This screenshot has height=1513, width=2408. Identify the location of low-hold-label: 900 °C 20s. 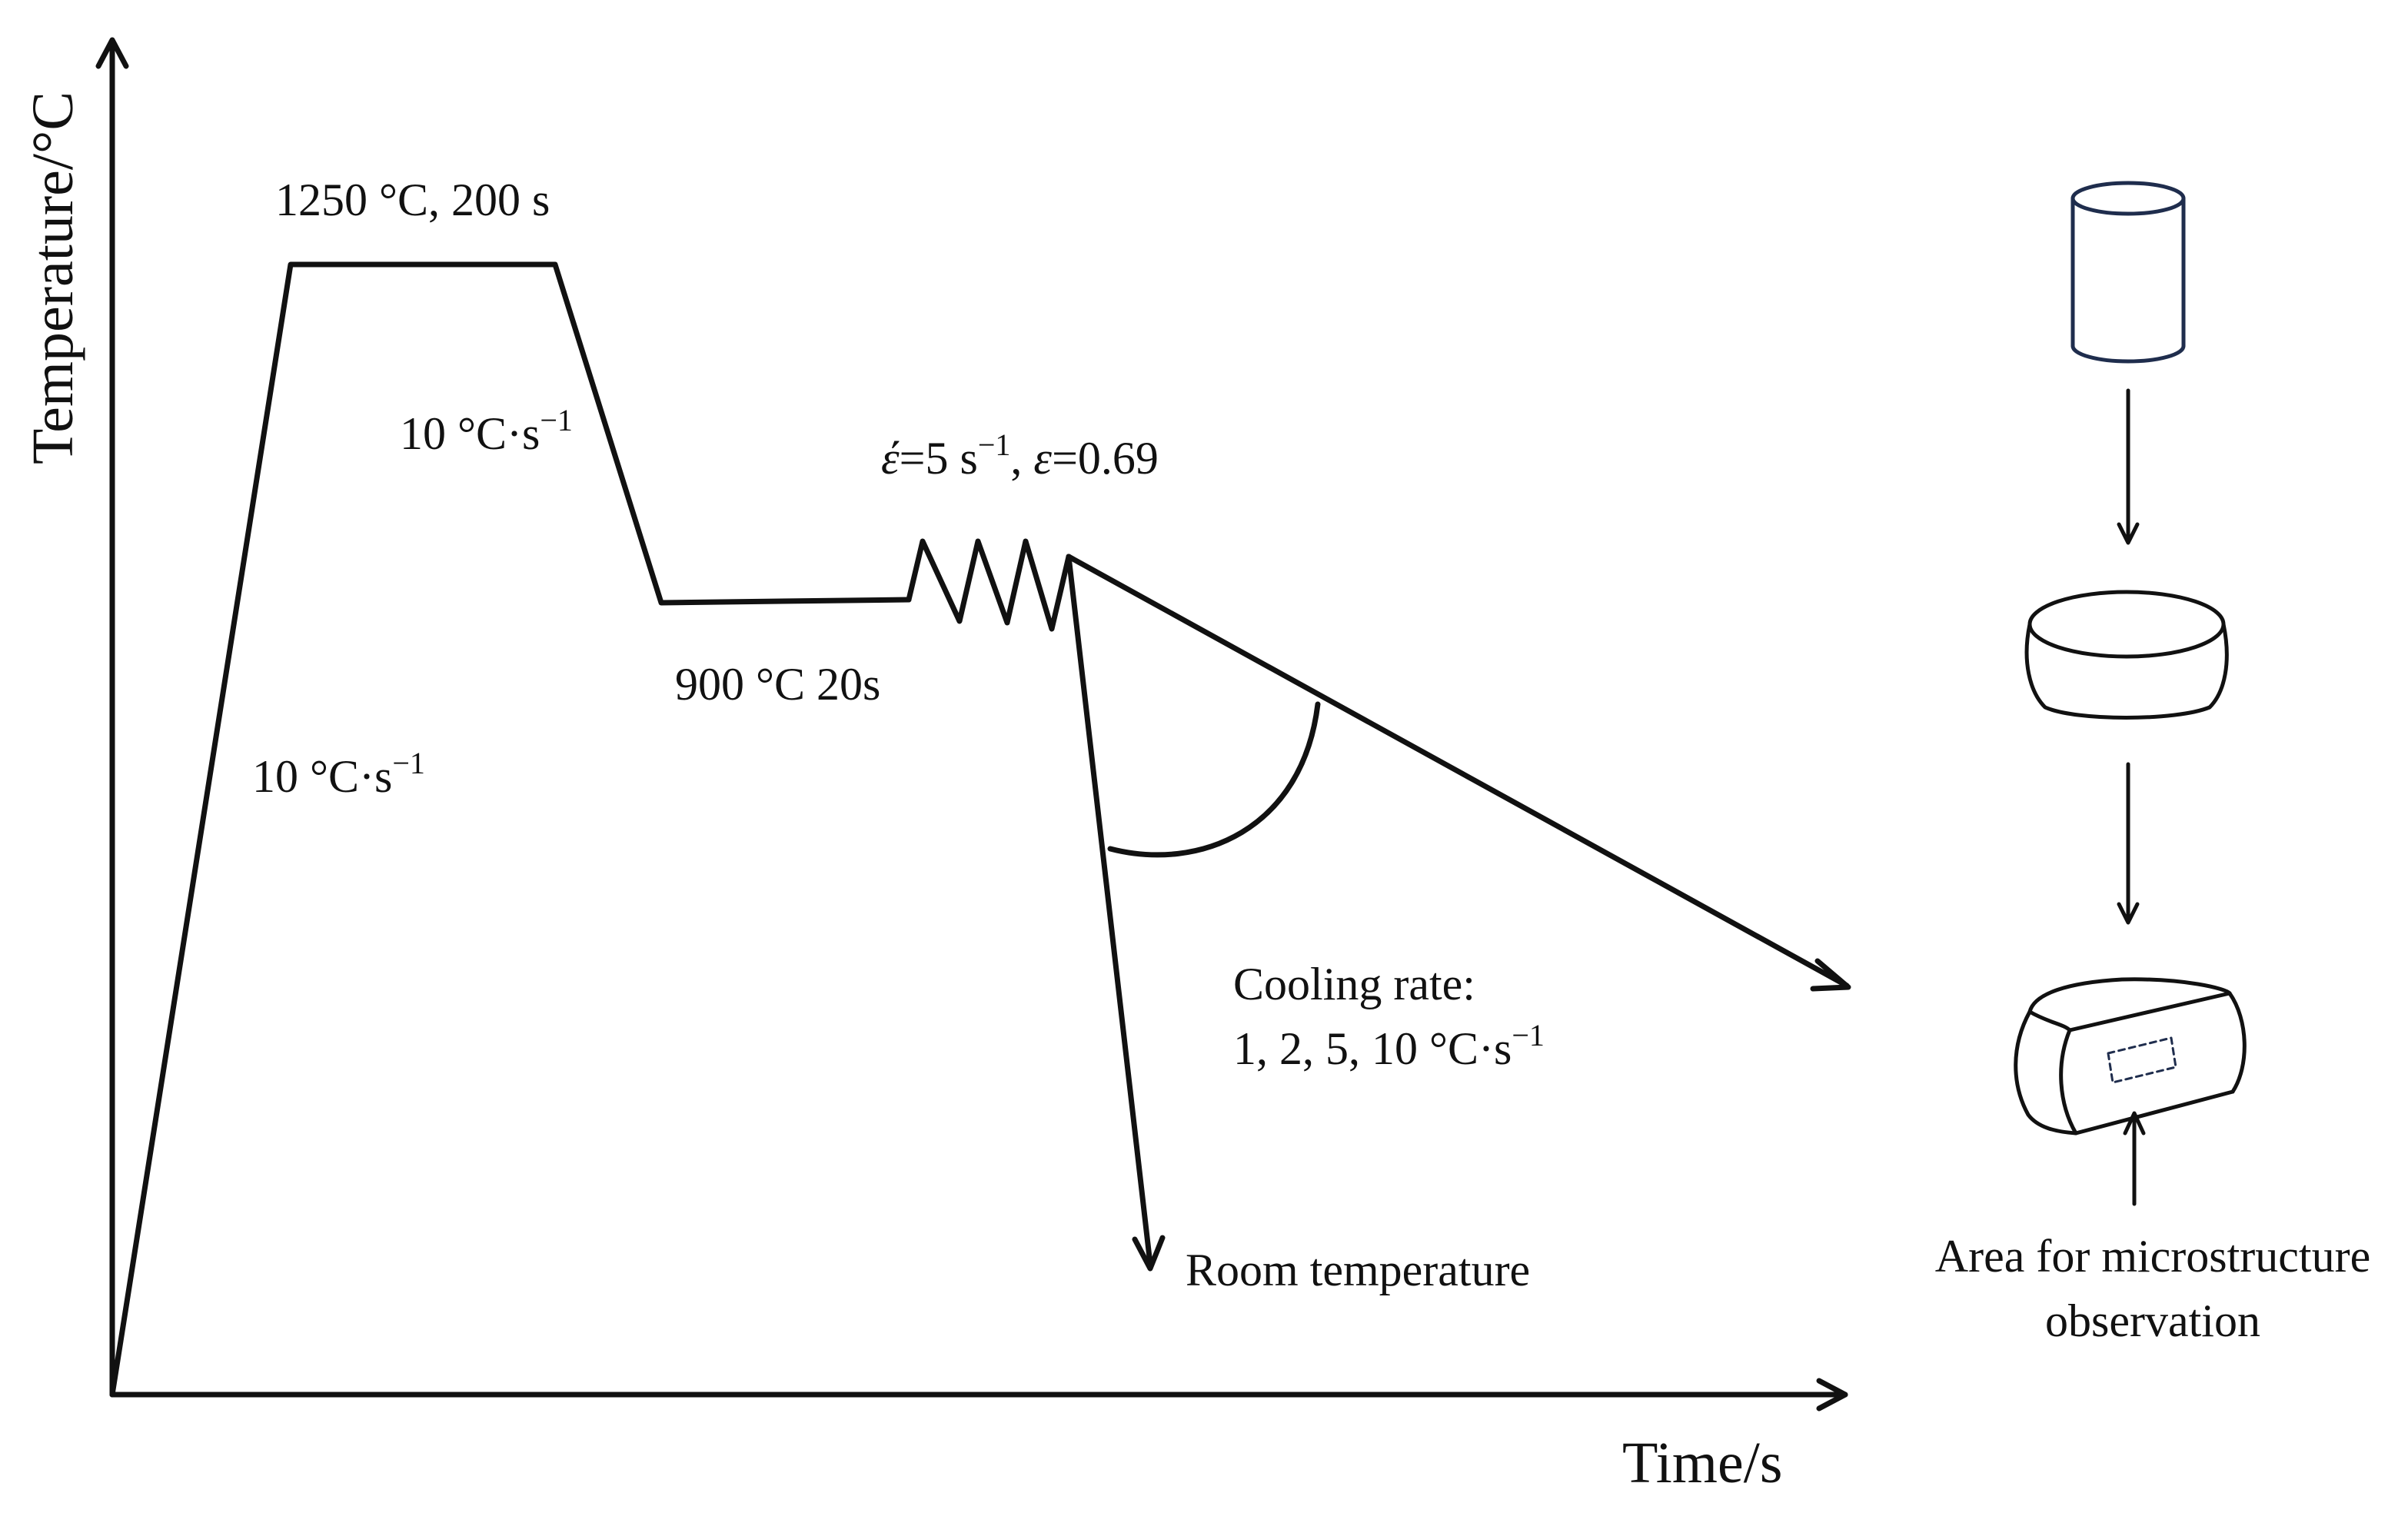
(777, 684).